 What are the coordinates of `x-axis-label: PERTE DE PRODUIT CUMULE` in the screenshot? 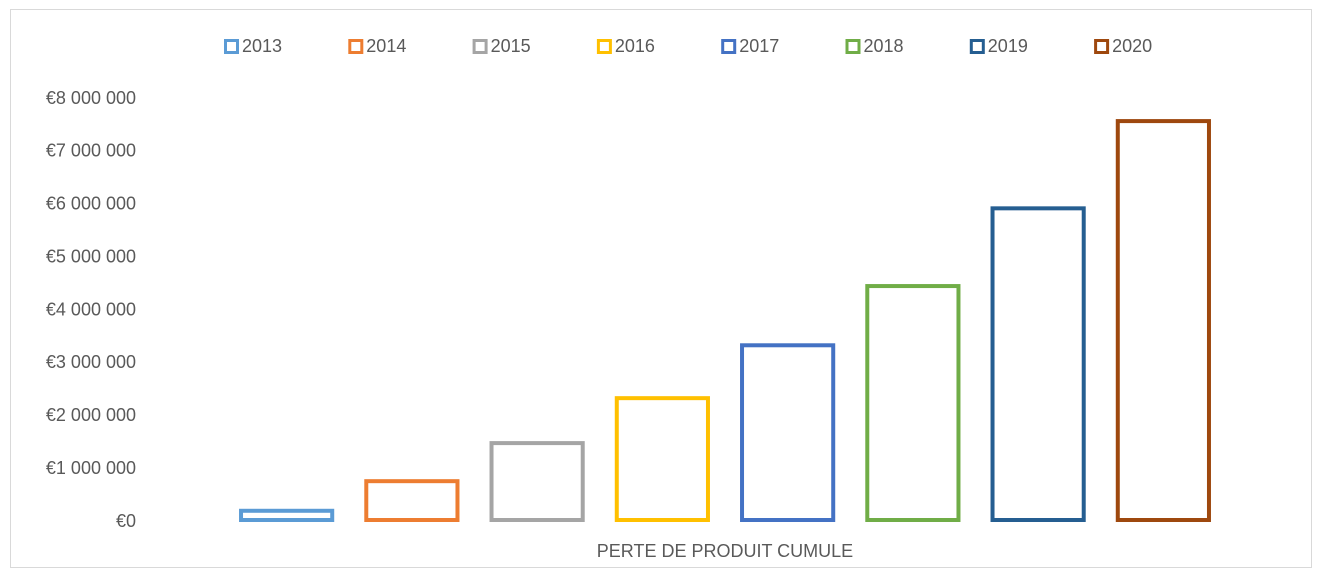 It's located at (725, 551).